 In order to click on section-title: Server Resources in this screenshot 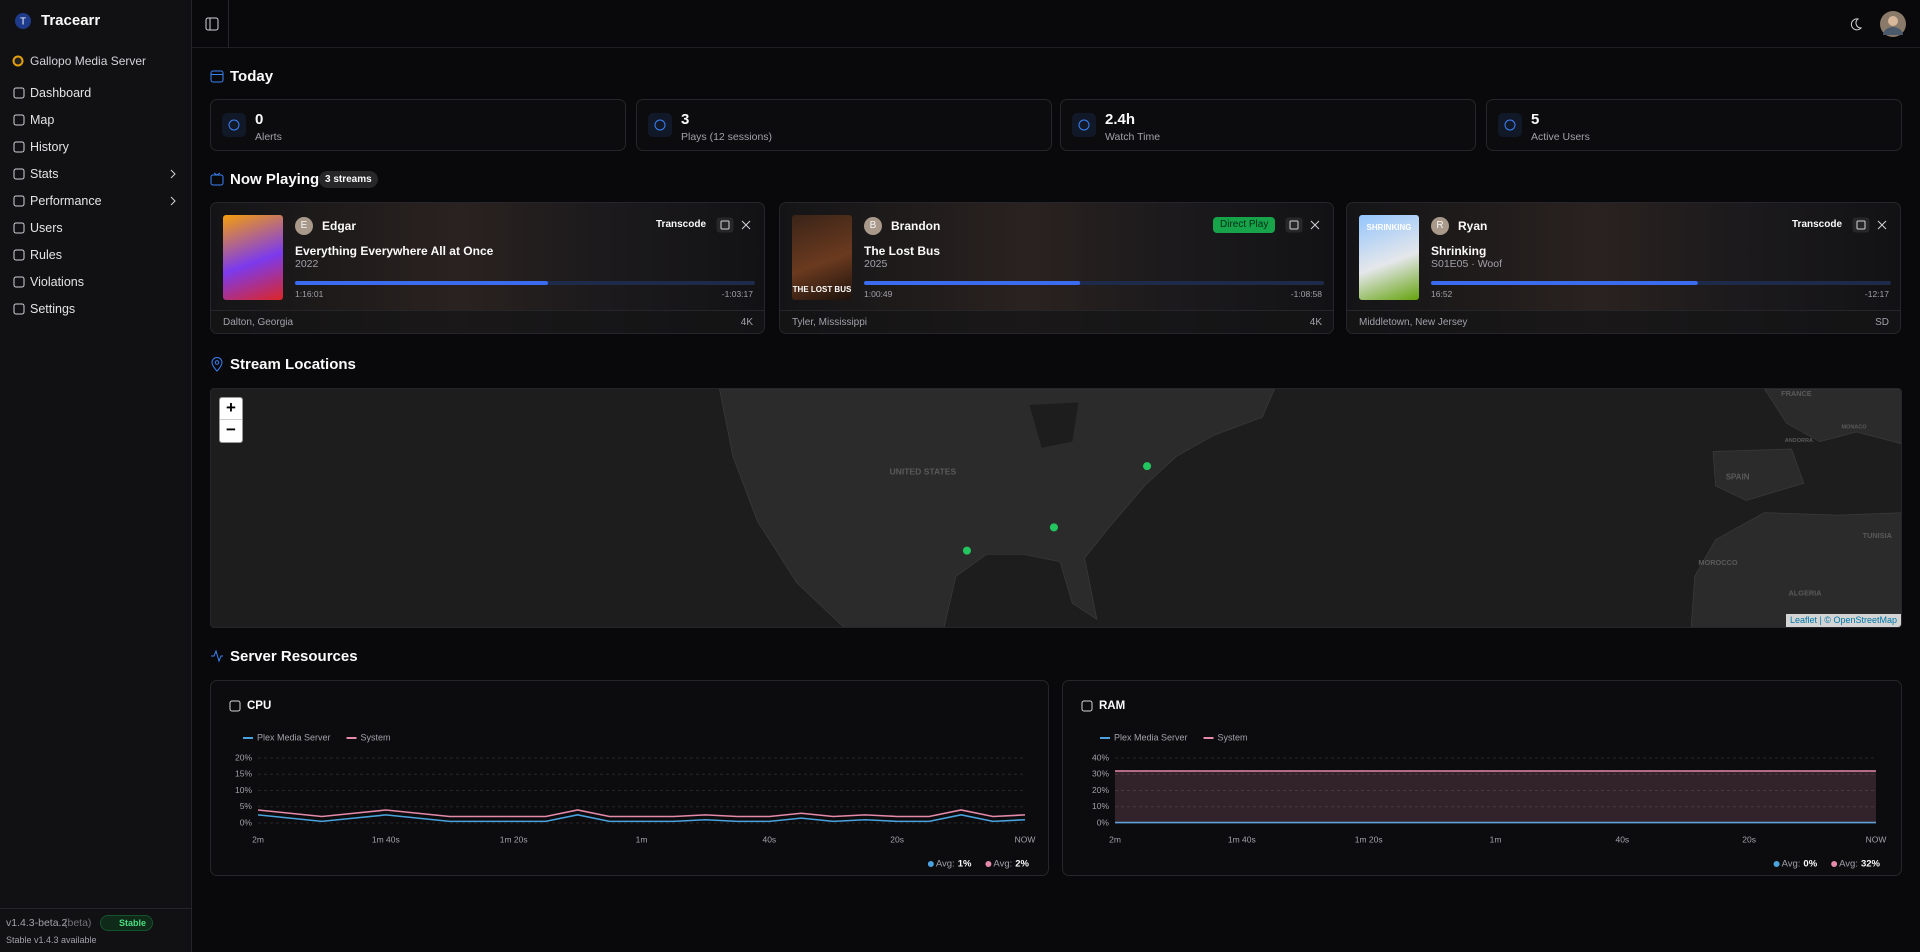, I will do `click(294, 656)`.